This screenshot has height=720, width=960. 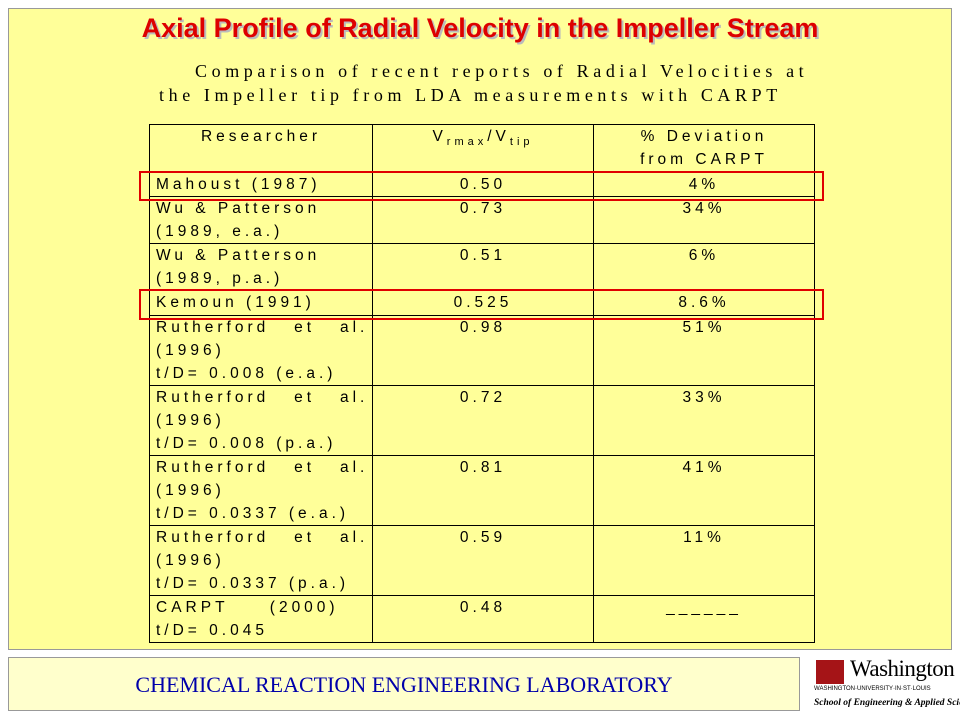 I want to click on logo-university: WASHINGTON·UNIVERSITY·IN·ST·LOUIS, so click(x=872, y=689).